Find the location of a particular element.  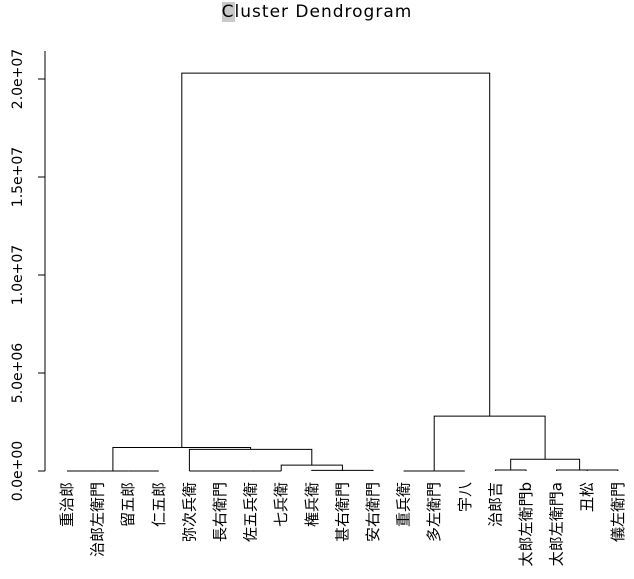

title-wrap: Cluster Dendrogram is located at coordinates (317, 12).